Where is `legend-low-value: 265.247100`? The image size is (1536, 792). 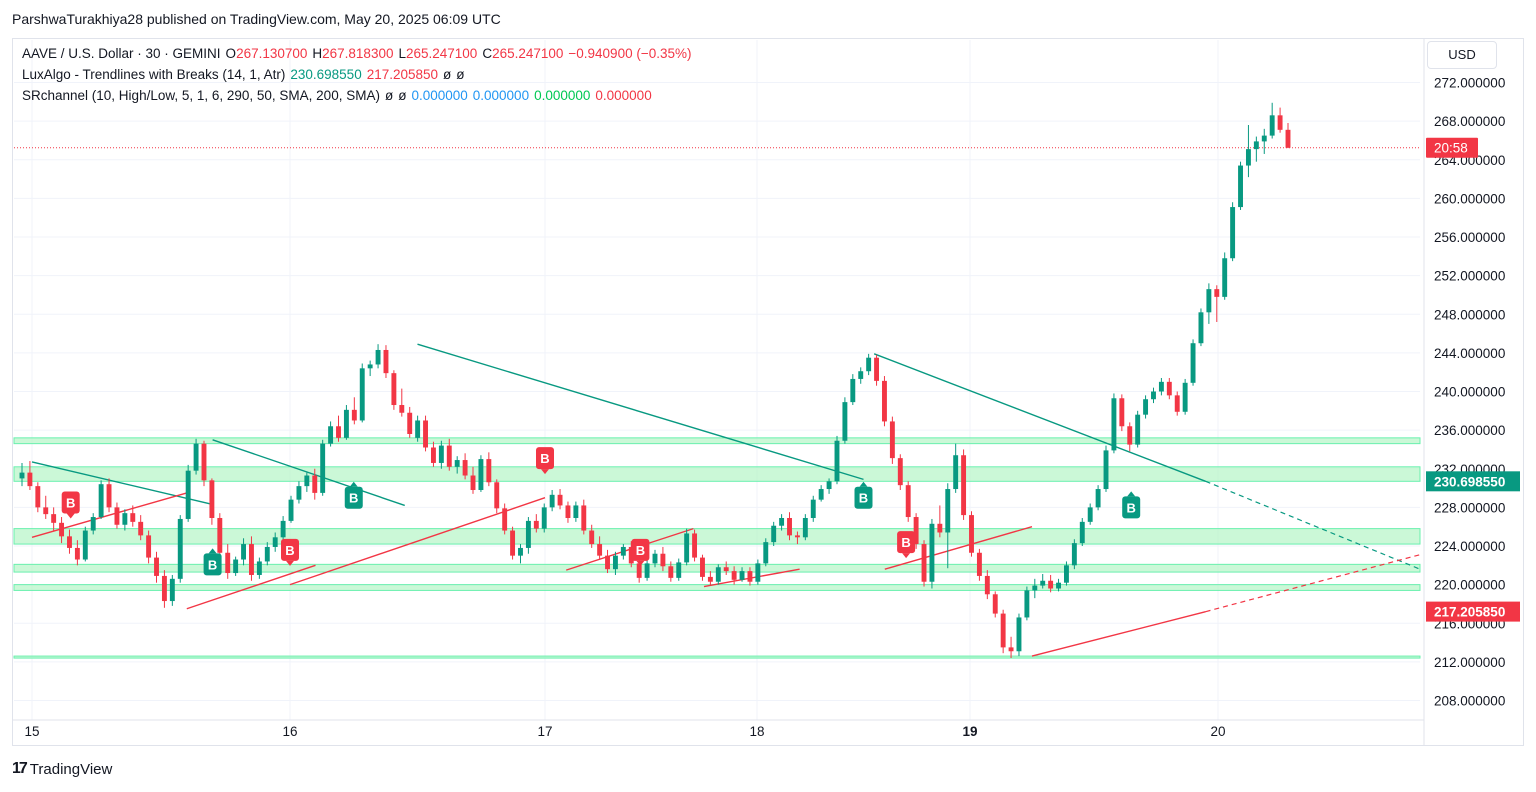 legend-low-value: 265.247100 is located at coordinates (441, 53).